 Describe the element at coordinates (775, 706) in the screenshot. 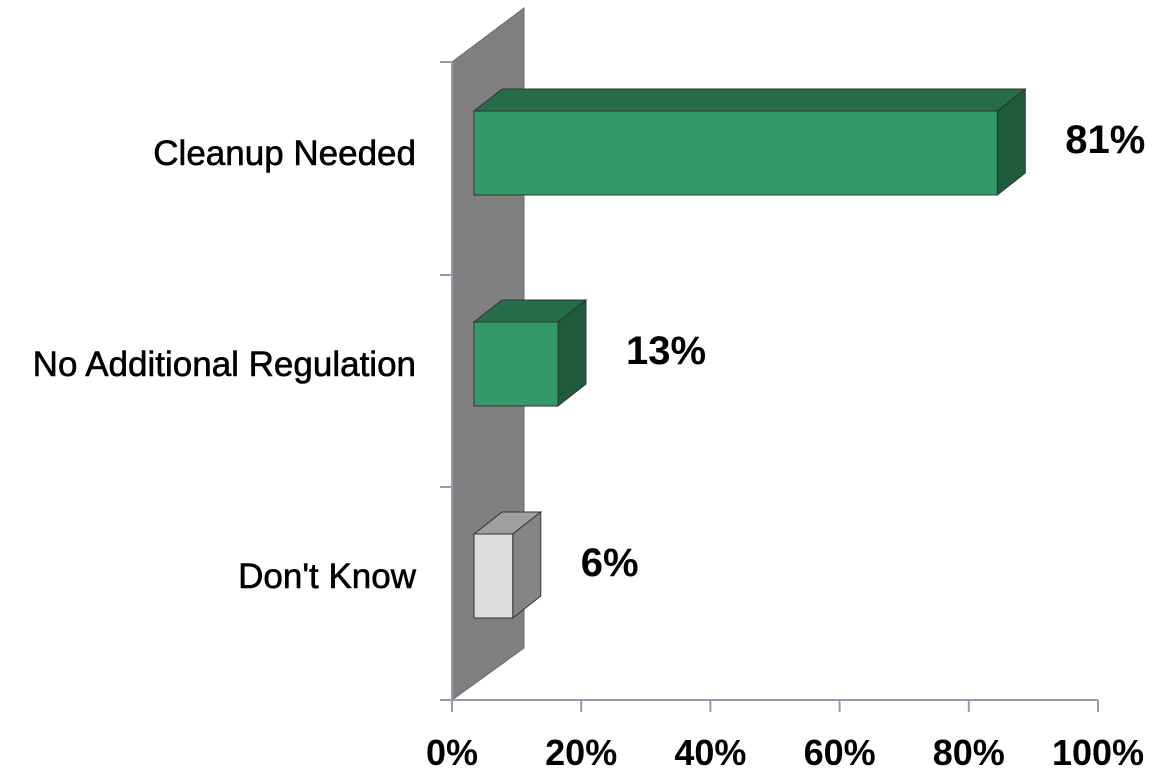

I see `x-axis-ticks` at that location.